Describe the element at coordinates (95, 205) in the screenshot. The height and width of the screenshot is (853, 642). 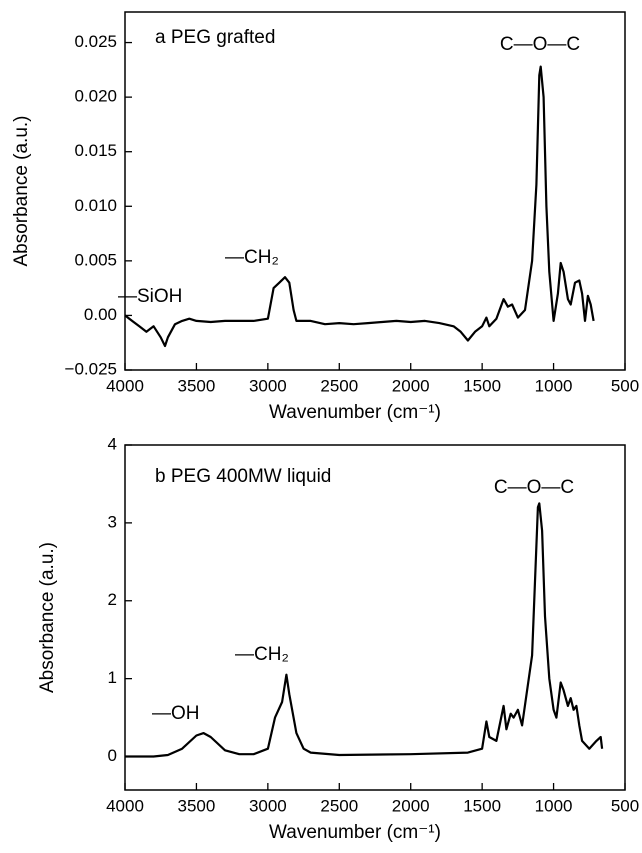
I see `y-tick-label: 0.010` at that location.